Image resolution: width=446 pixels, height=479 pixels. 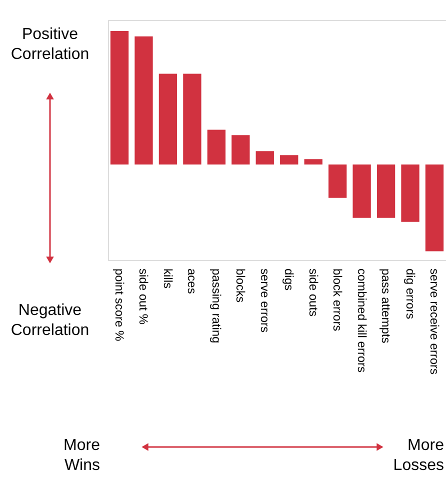 I want to click on x-tick-label: aces, so click(x=192, y=281).